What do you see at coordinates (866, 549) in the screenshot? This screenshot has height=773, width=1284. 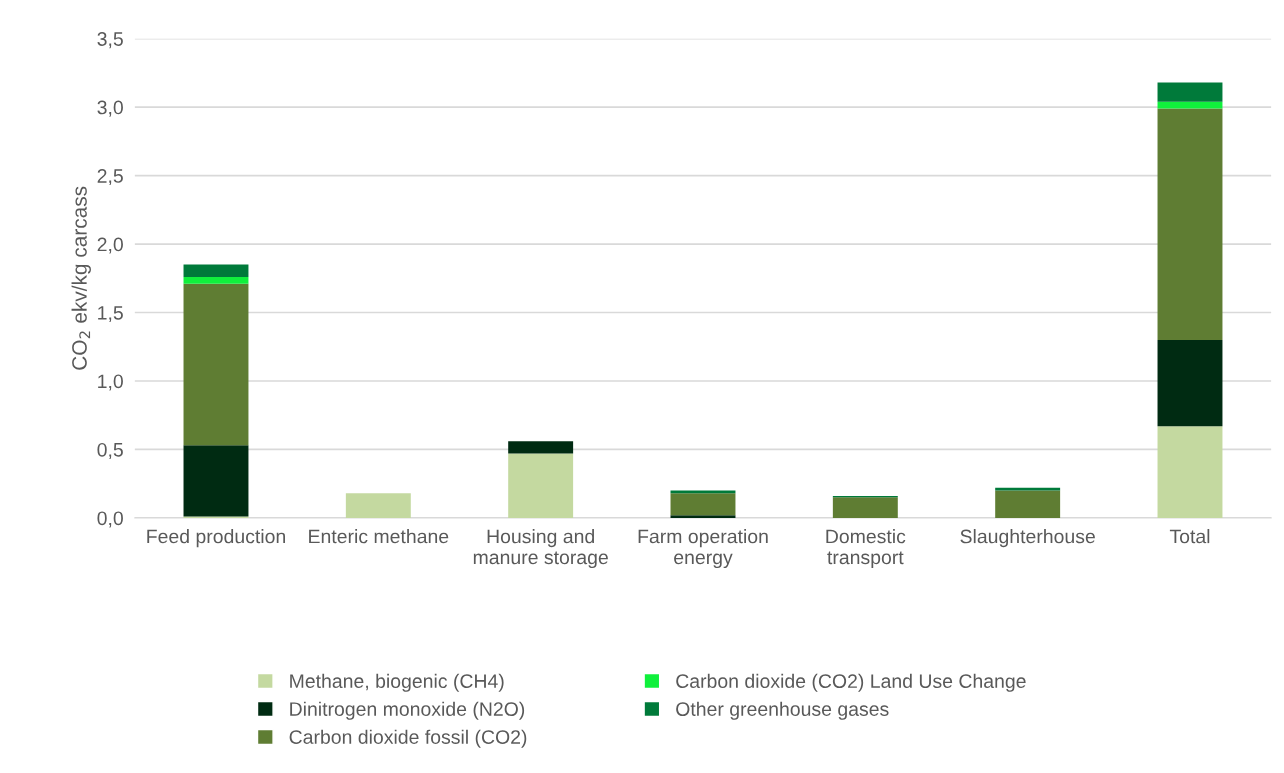 I see `x-tick-label: Domestic transport` at bounding box center [866, 549].